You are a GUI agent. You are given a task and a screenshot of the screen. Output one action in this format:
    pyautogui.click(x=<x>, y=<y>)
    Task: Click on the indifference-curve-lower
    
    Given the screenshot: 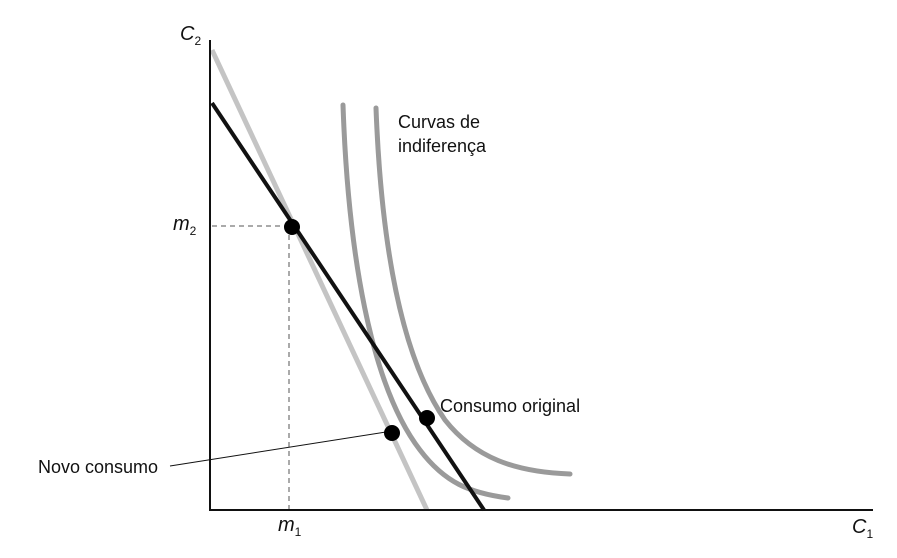 What is the action you would take?
    pyautogui.click(x=425, y=301)
    